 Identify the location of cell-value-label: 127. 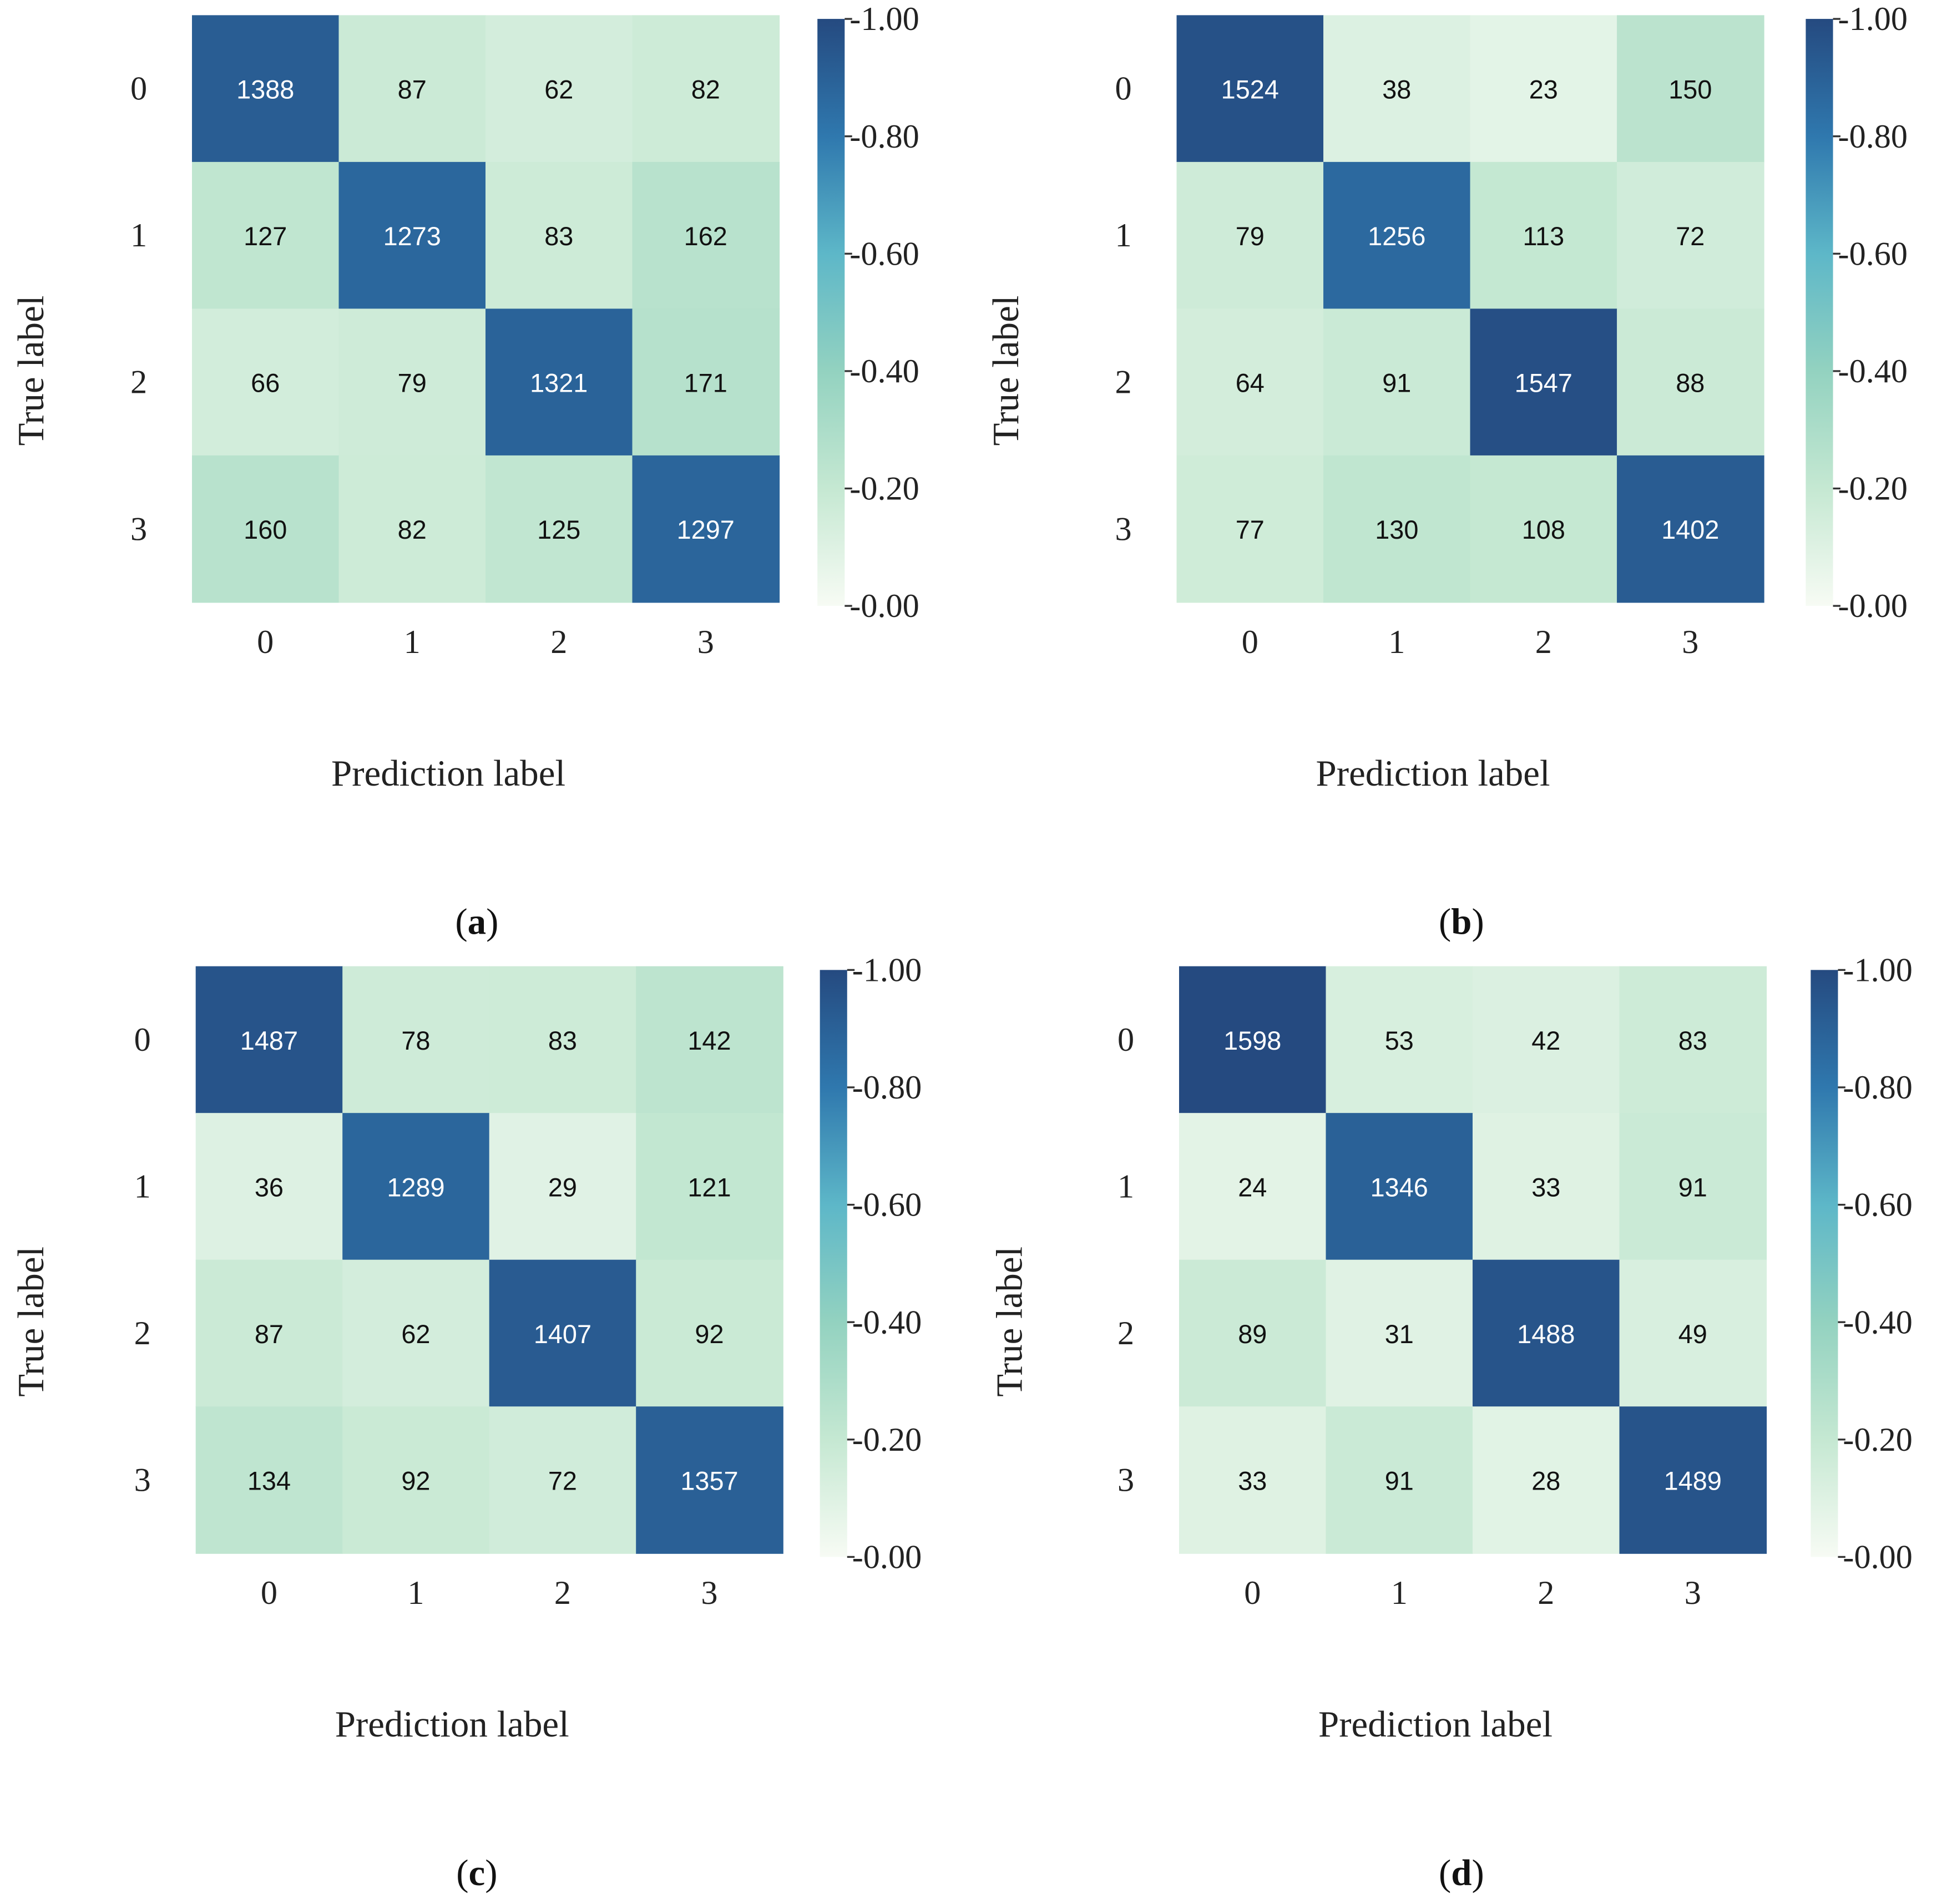
(265, 236).